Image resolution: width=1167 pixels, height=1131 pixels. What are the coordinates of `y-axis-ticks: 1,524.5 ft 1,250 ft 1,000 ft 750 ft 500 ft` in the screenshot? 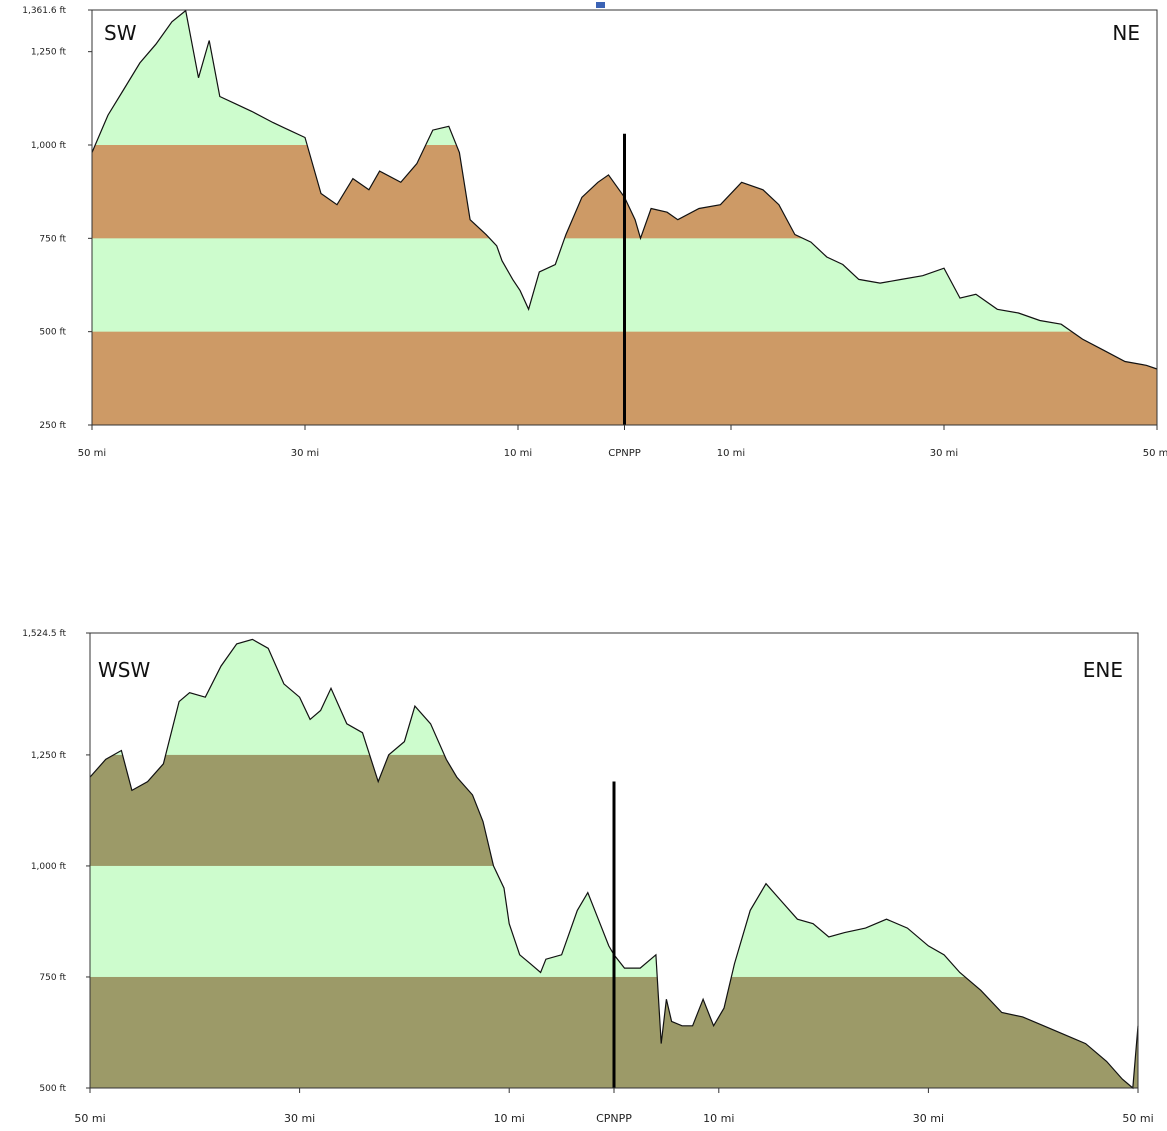 It's located at (56, 861).